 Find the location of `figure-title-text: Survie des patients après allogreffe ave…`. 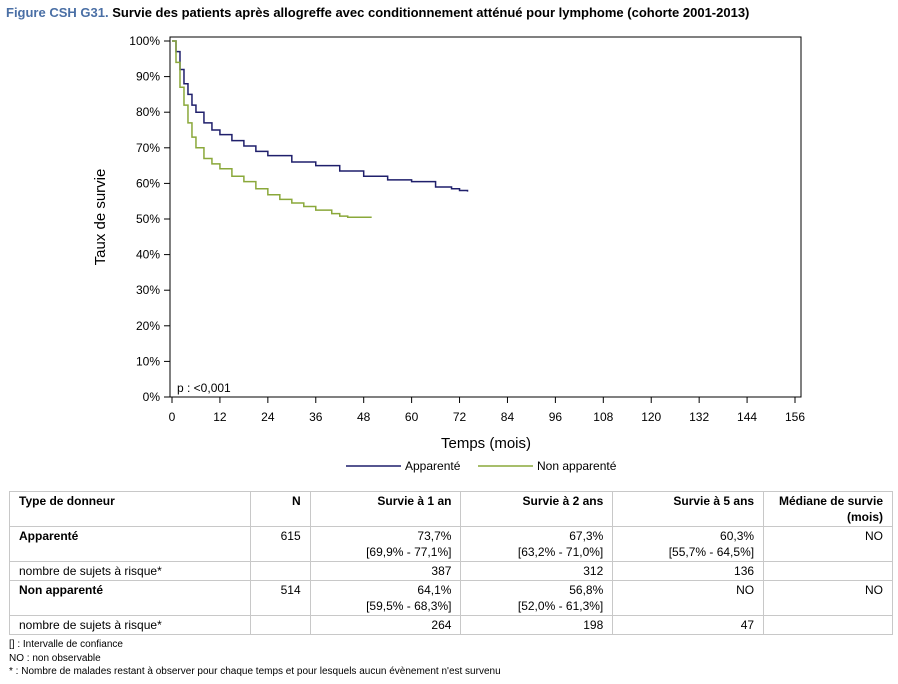

figure-title-text: Survie des patients après allogreffe ave… is located at coordinates (431, 12).